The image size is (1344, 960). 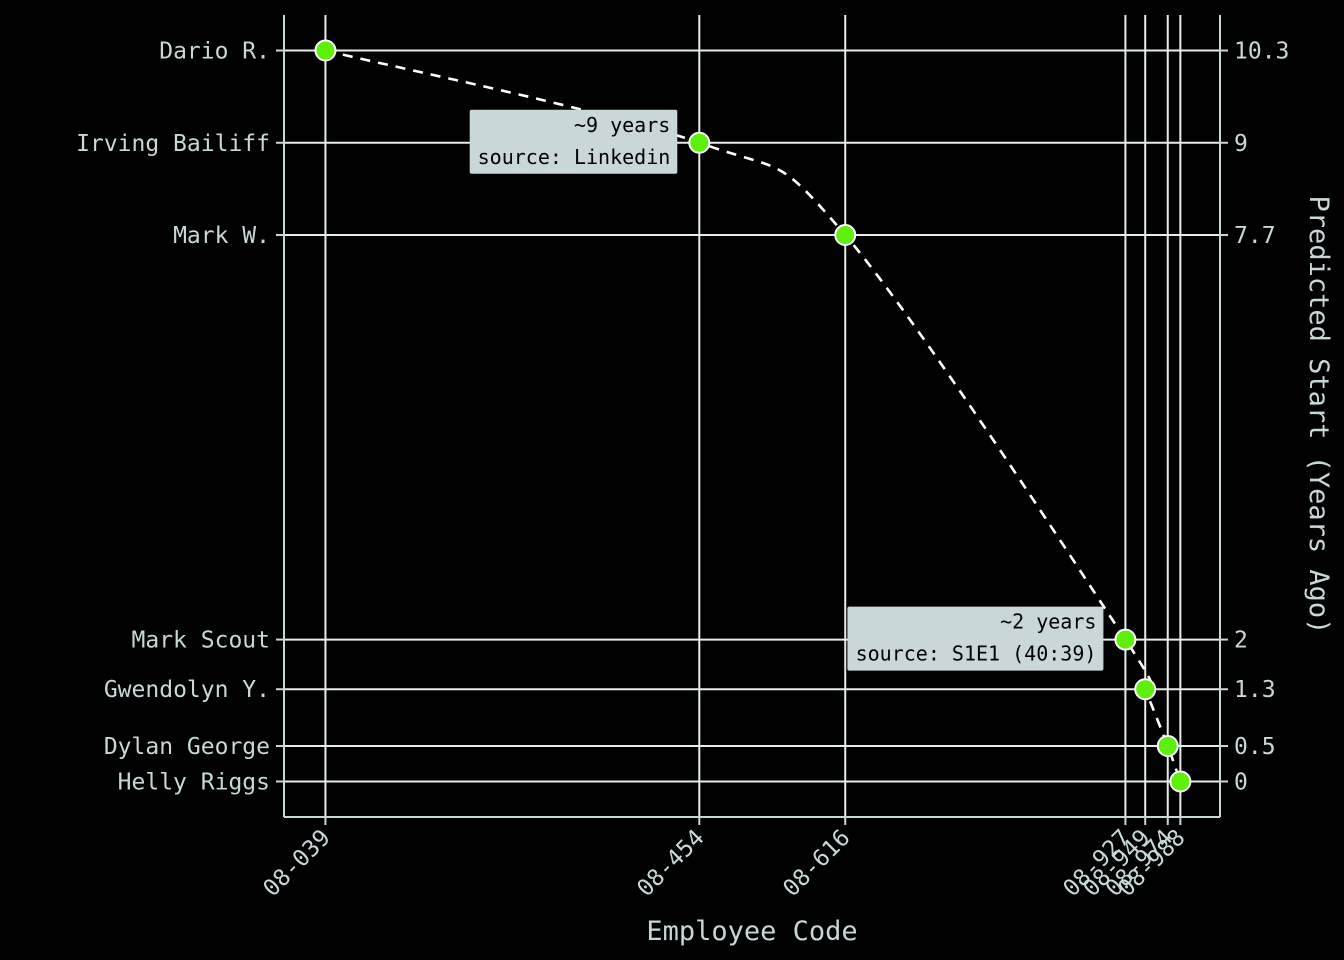 What do you see at coordinates (297, 863) in the screenshot?
I see `x-tick-label: 08-039` at bounding box center [297, 863].